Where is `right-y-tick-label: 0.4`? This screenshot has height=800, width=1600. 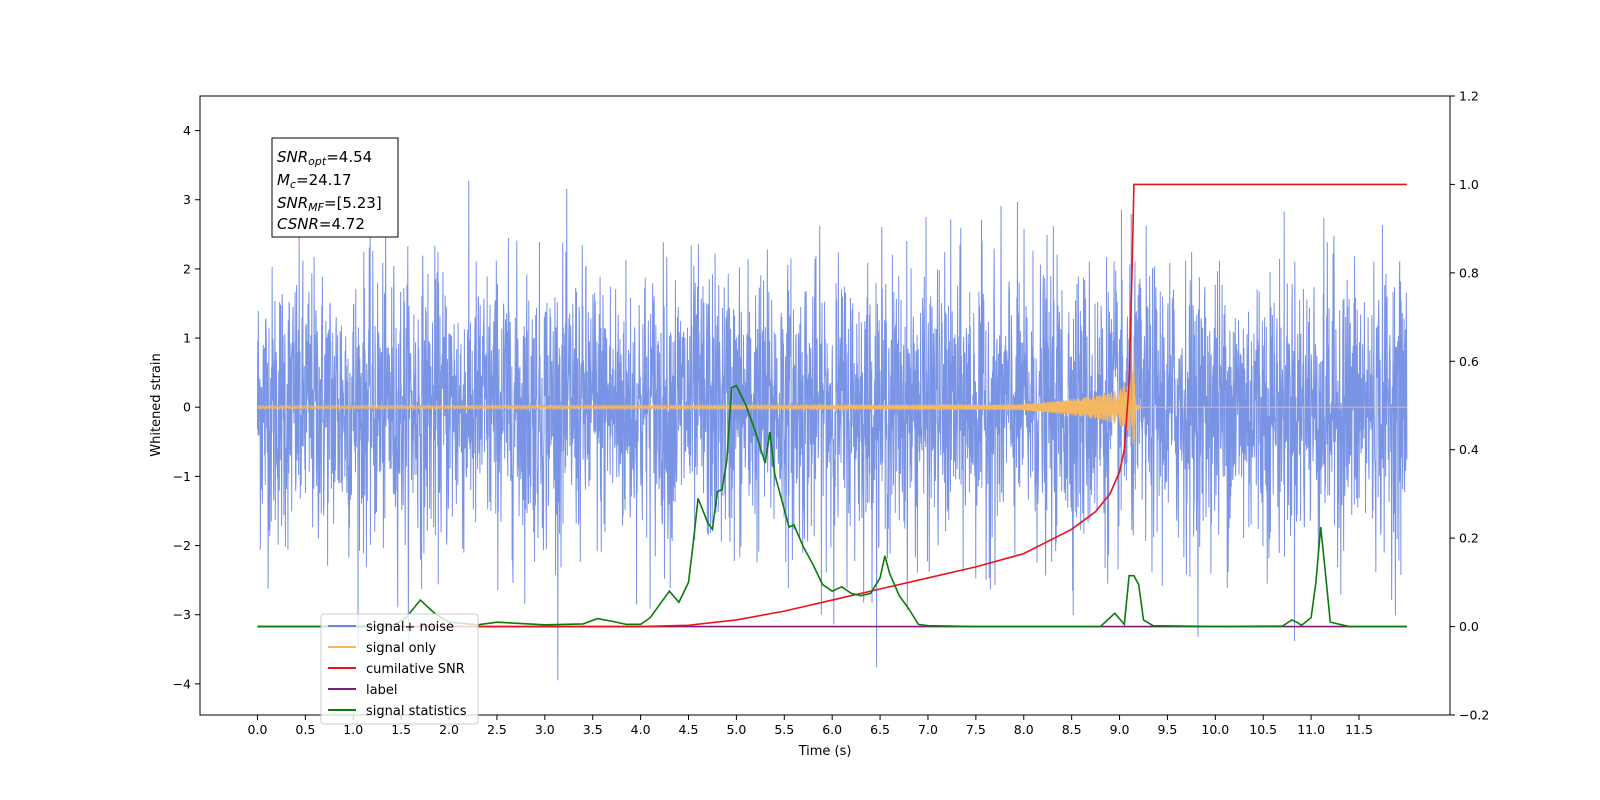
right-y-tick-label: 0.4 is located at coordinates (1469, 449).